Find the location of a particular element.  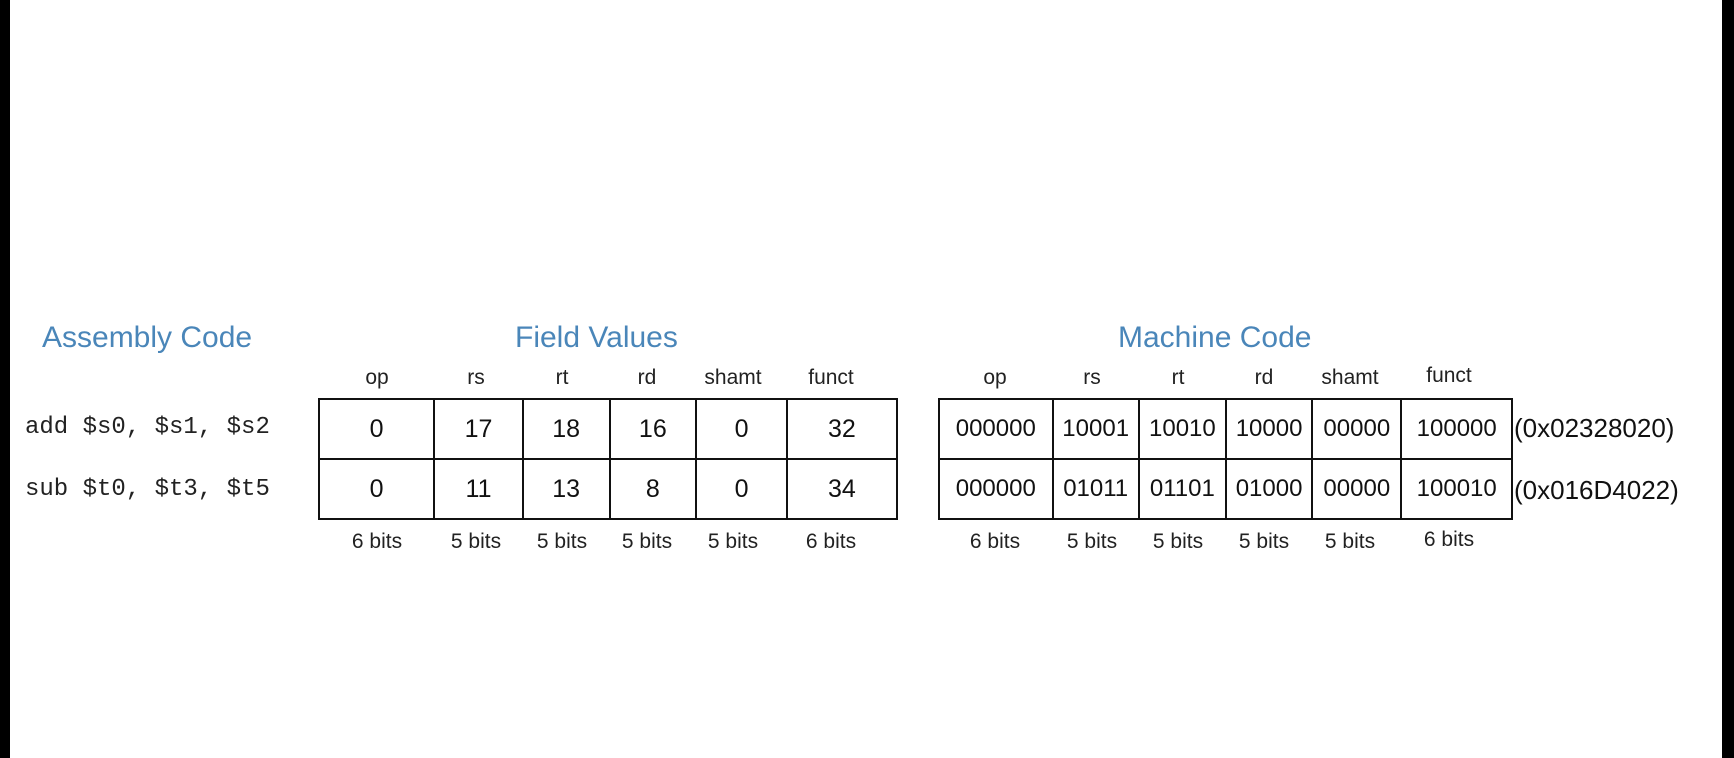

field-cell-funct: 34 is located at coordinates (842, 489).